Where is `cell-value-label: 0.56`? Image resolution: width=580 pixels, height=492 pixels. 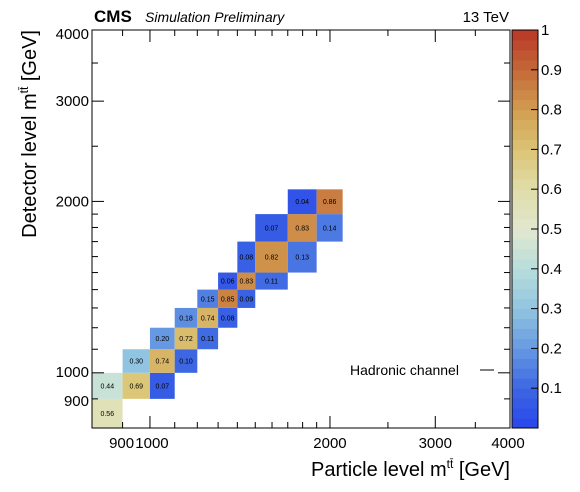 cell-value-label: 0.56 is located at coordinates (107, 414).